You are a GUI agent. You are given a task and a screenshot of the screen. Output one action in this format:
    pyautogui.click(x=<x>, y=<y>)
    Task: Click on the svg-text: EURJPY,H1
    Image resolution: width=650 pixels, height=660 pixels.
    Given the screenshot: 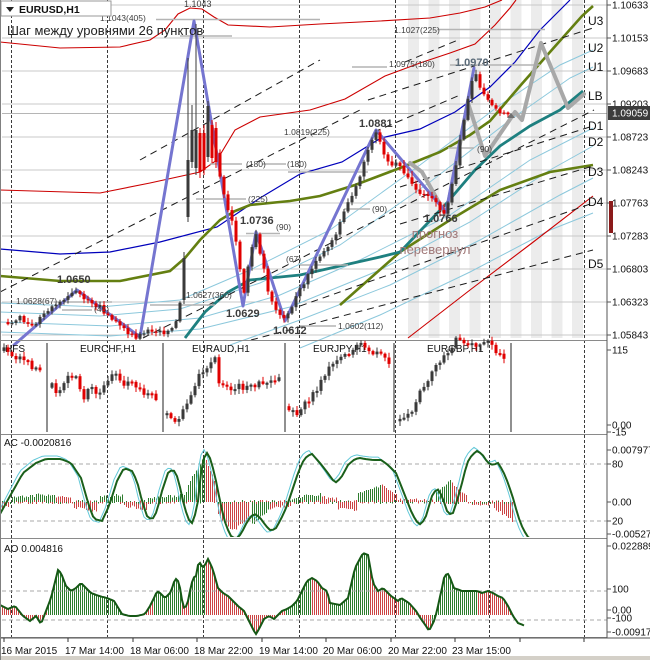 What is the action you would take?
    pyautogui.click(x=340, y=349)
    